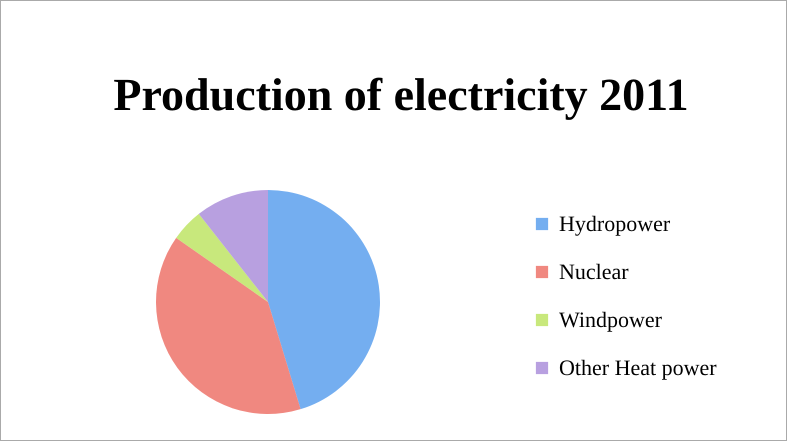 This screenshot has width=787, height=441. What do you see at coordinates (594, 271) in the screenshot?
I see `legend-label: Nuclear` at bounding box center [594, 271].